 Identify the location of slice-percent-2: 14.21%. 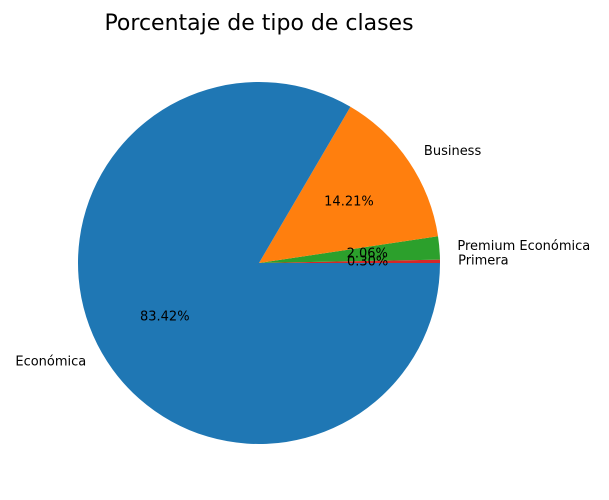
(349, 202).